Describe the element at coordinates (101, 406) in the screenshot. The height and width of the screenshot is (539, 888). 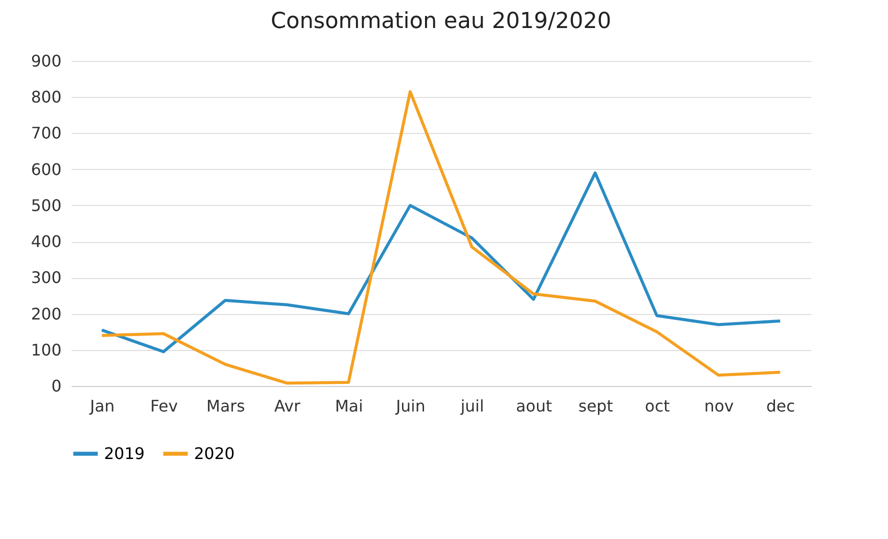
I see `x-tick-label: Jan` at that location.